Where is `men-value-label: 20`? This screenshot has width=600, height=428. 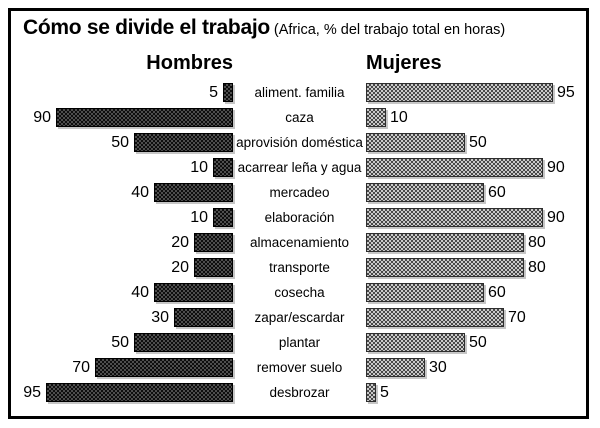 men-value-label: 20 is located at coordinates (180, 267).